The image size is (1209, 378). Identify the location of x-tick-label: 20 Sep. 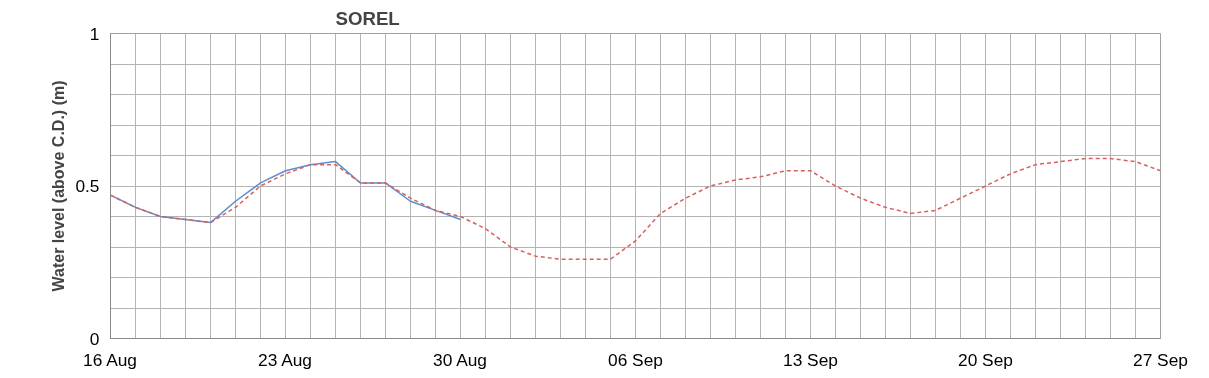
(985, 359).